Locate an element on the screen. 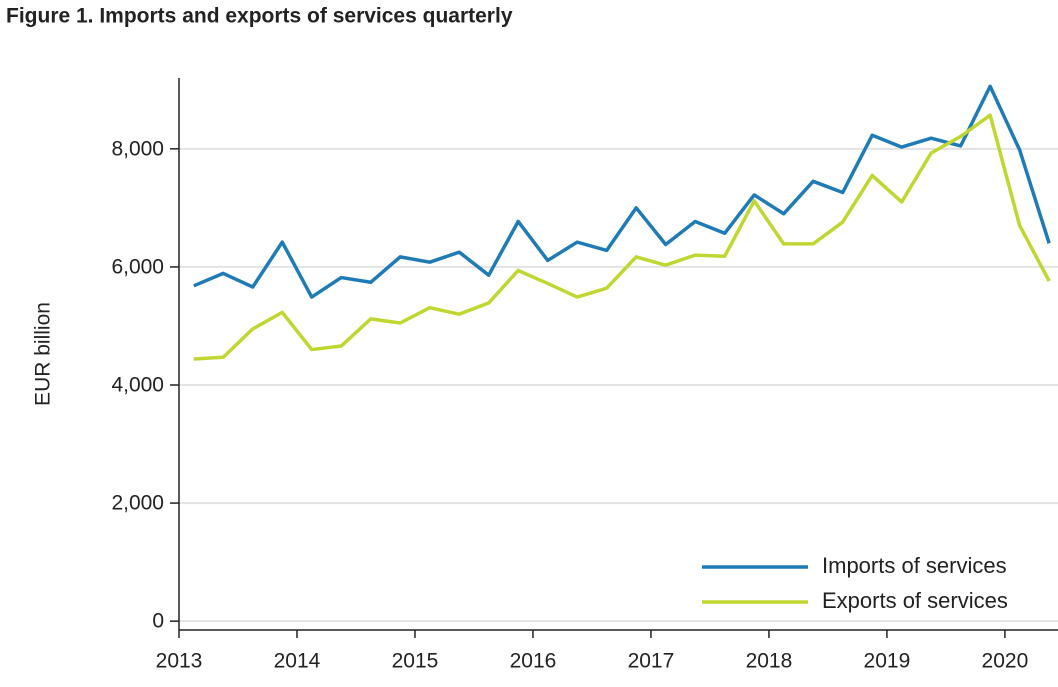  y-tick-label: 0 is located at coordinates (158, 621).